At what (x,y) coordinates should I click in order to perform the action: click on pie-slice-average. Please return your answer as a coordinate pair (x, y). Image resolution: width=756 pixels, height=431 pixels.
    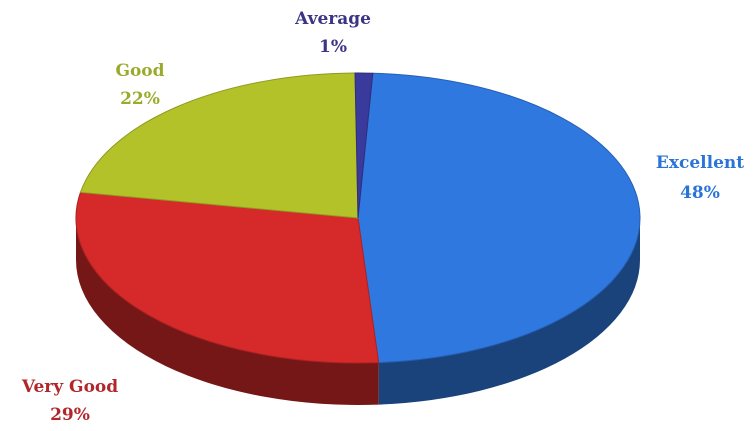
    Looking at the image, I should click on (364, 145).